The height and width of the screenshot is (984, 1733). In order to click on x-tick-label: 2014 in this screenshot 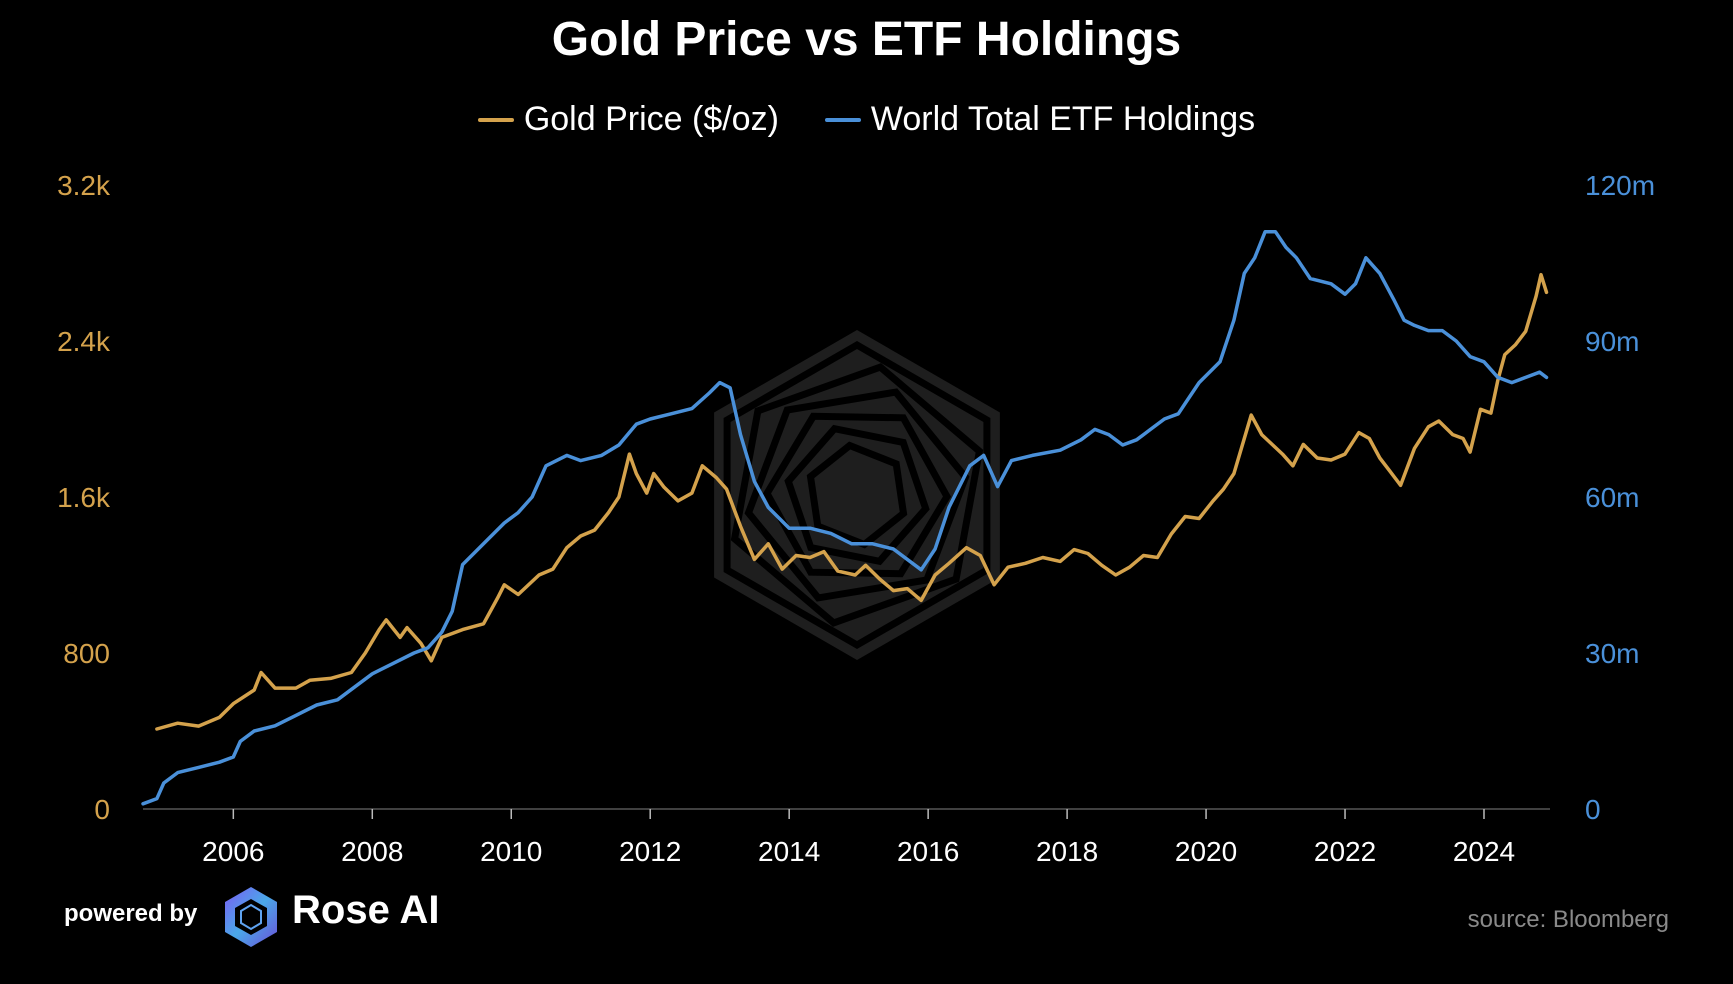, I will do `click(789, 851)`.